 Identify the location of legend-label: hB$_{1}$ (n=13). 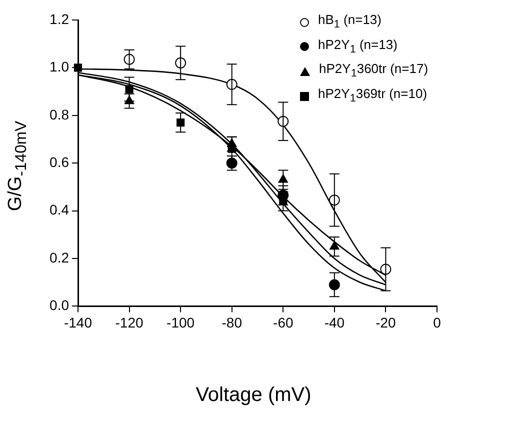
(350, 22).